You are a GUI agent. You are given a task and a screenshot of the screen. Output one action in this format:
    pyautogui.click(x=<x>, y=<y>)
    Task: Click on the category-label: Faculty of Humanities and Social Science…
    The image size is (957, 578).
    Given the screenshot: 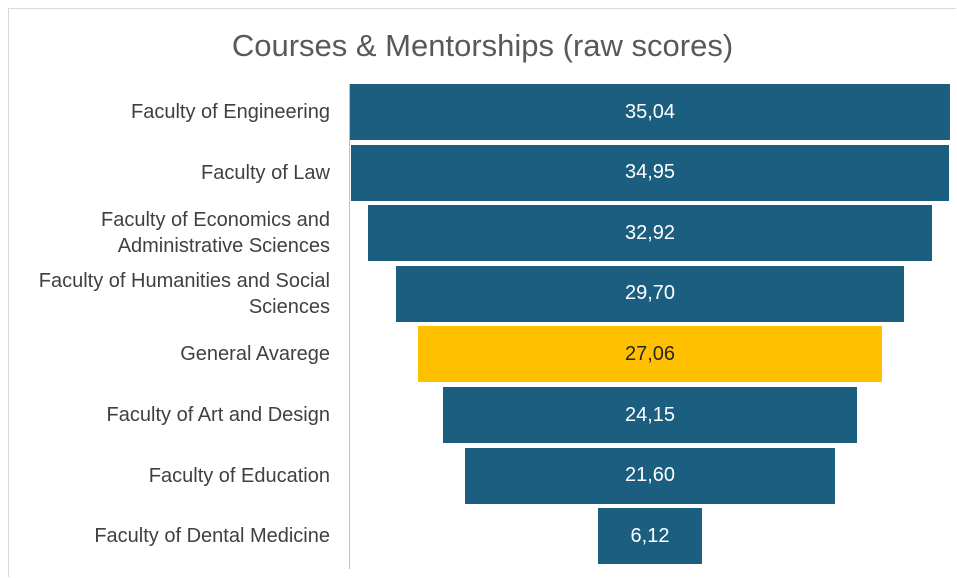 What is the action you would take?
    pyautogui.click(x=184, y=293)
    